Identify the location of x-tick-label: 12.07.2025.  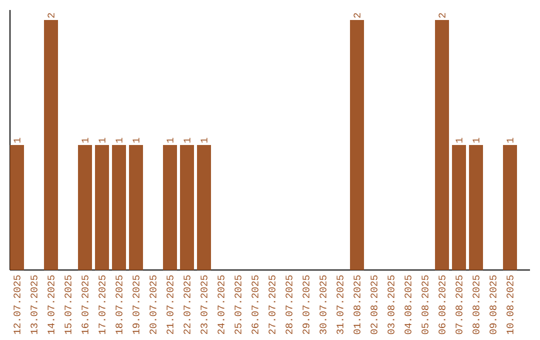
(17, 304).